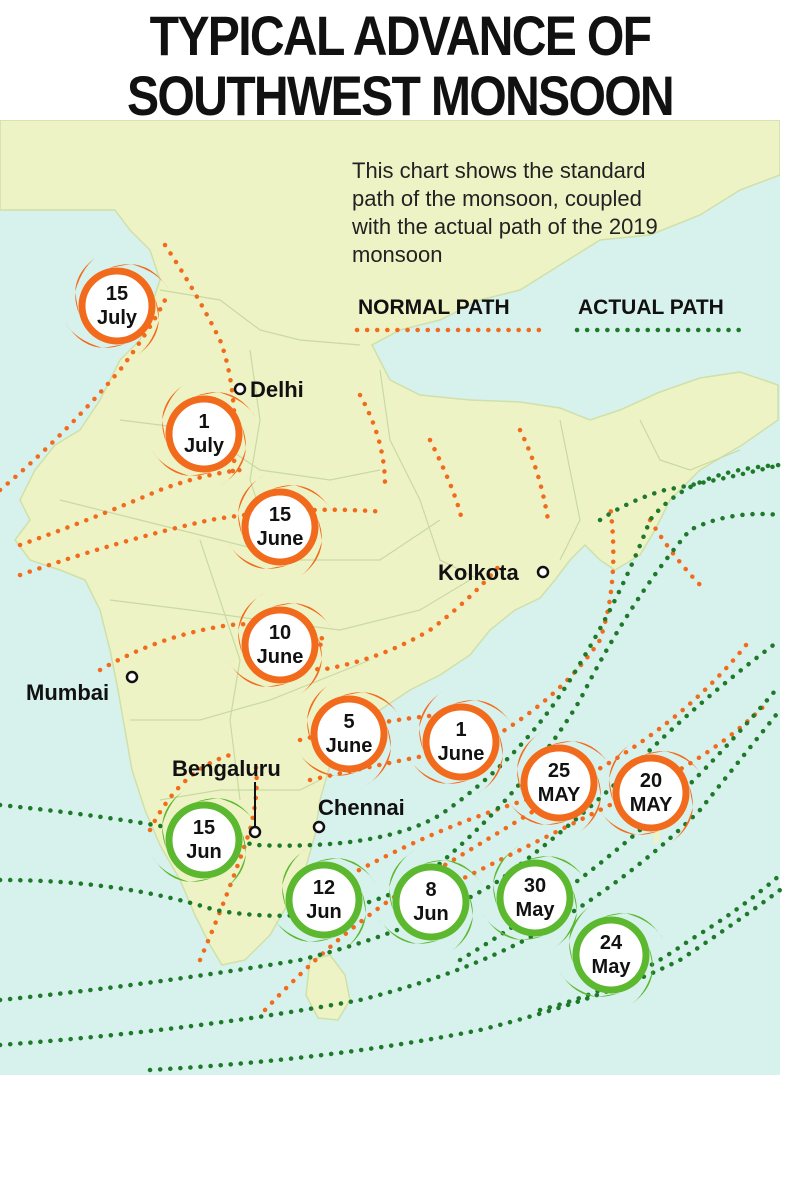 Image resolution: width=800 pixels, height=1200 pixels. What do you see at coordinates (280, 645) in the screenshot?
I see `normal-marker-10-june: 10 June` at bounding box center [280, 645].